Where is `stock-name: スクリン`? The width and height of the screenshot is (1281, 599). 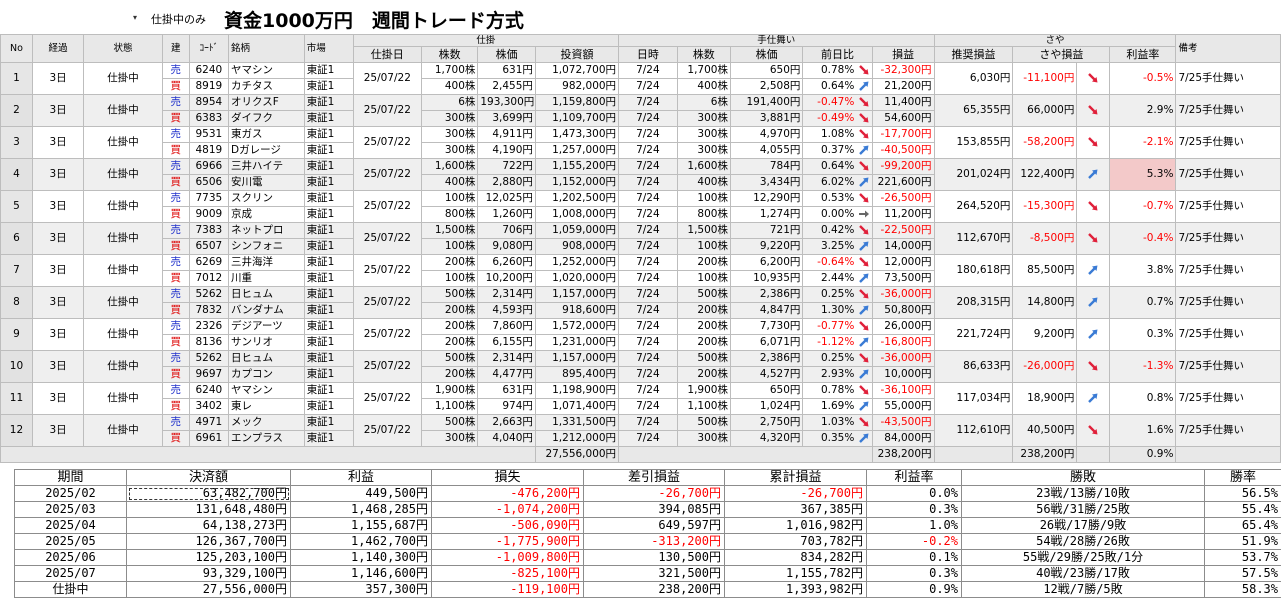
stock-name: スクリン is located at coordinates (266, 198).